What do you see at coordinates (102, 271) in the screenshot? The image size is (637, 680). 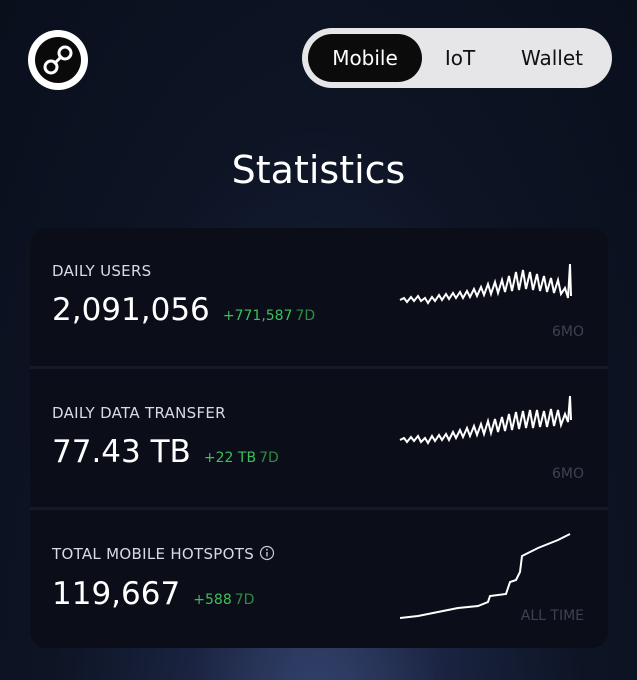 I see `card-label: DAILY USERS` at bounding box center [102, 271].